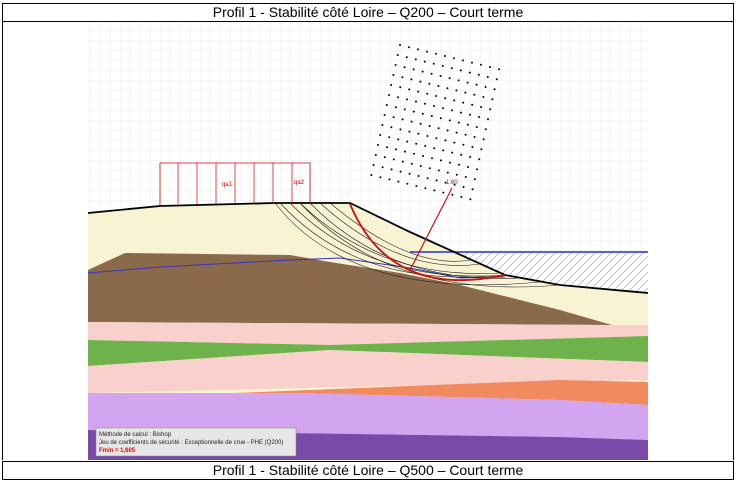 The height and width of the screenshot is (480, 736). I want to click on water-hatch, so click(529, 272).